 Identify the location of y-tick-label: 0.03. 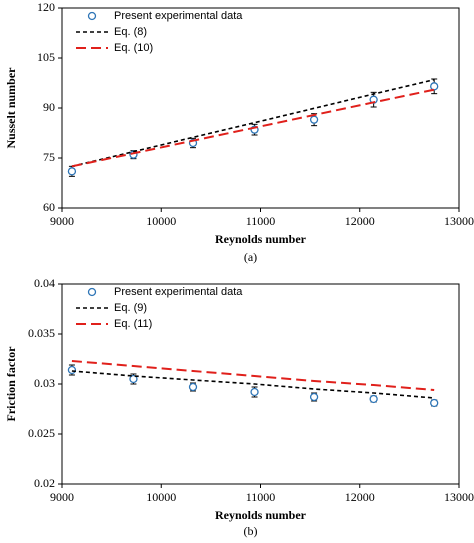
(44, 383).